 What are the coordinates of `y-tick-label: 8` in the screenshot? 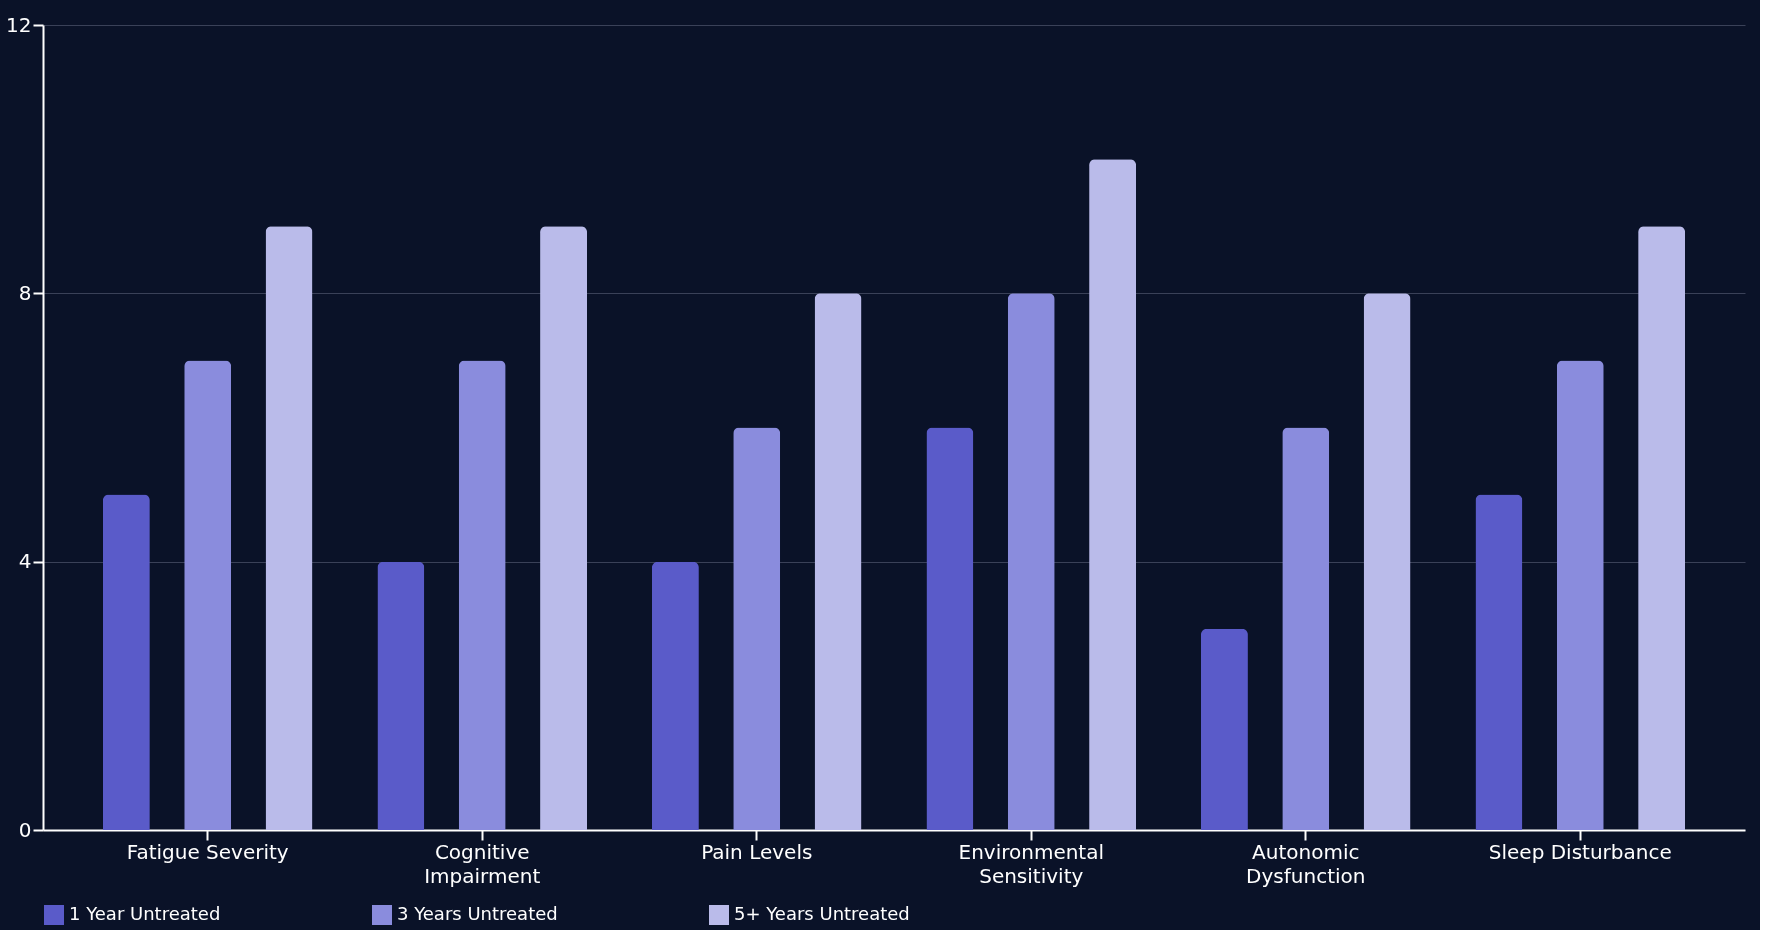 It's located at (25, 292).